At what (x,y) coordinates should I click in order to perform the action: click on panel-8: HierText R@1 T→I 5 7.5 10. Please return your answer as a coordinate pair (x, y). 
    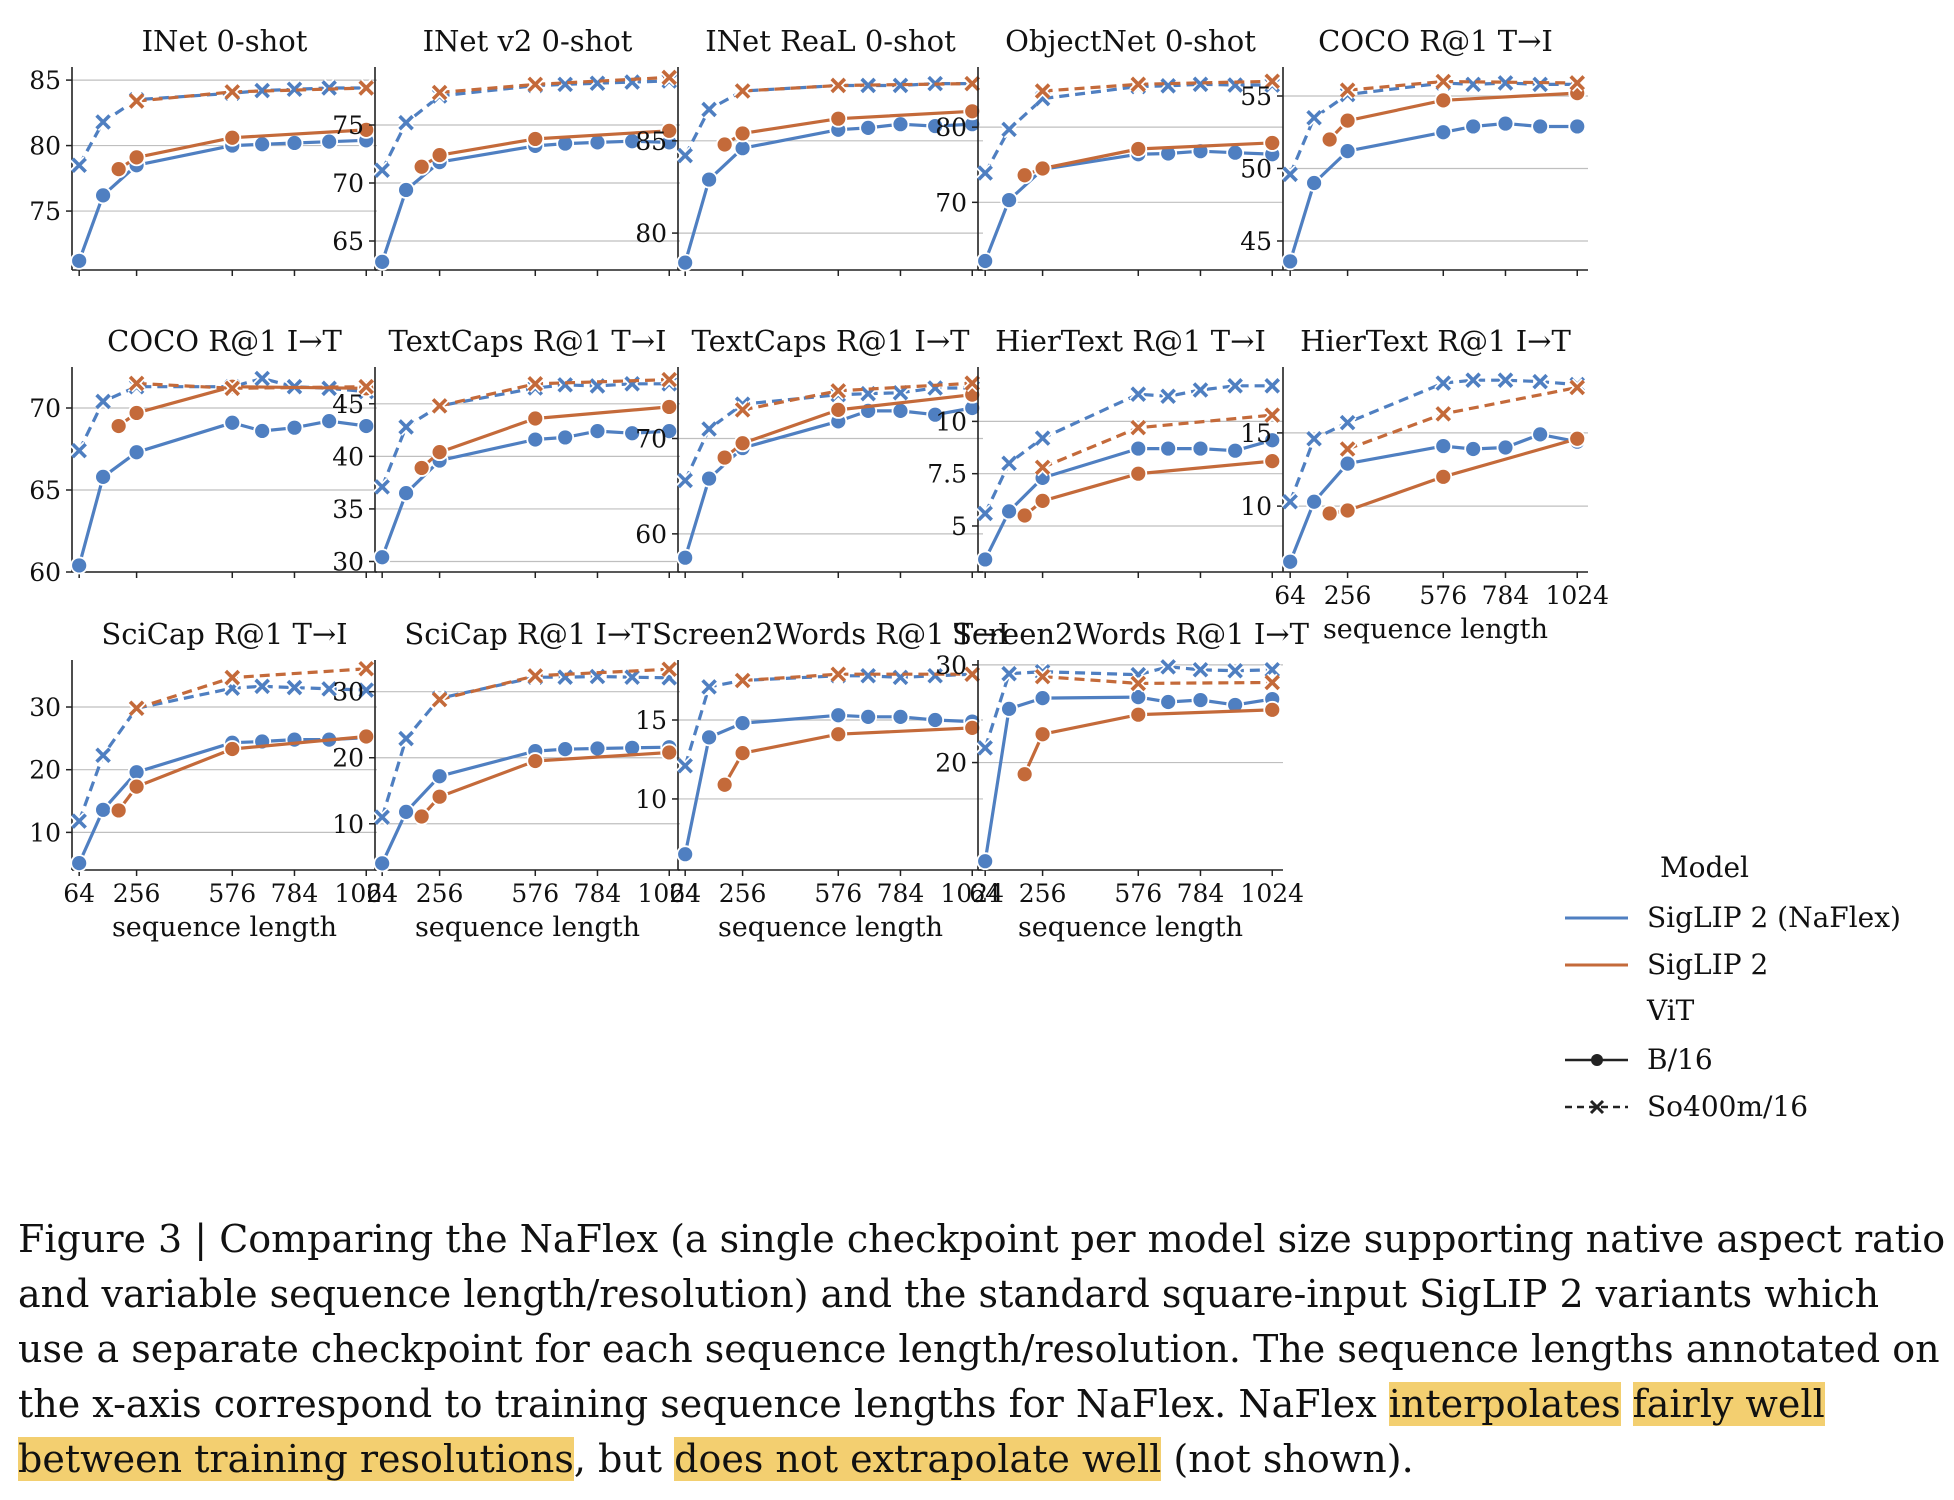
    Looking at the image, I should click on (1105, 451).